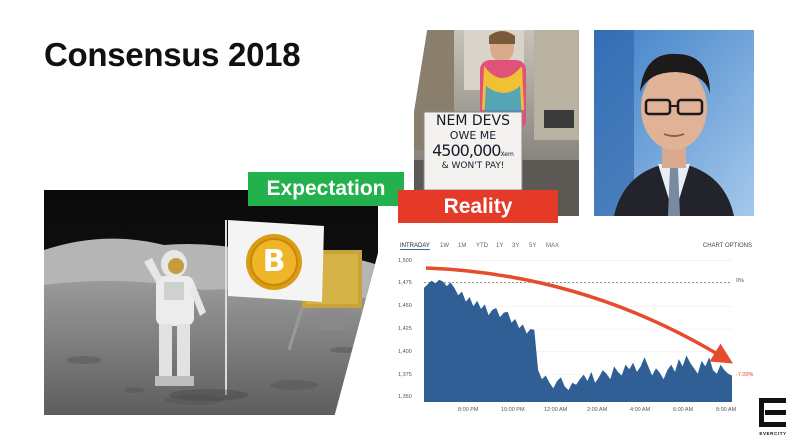 This screenshot has height=448, width=800. I want to click on sign-line: NEM DEVS, so click(473, 121).